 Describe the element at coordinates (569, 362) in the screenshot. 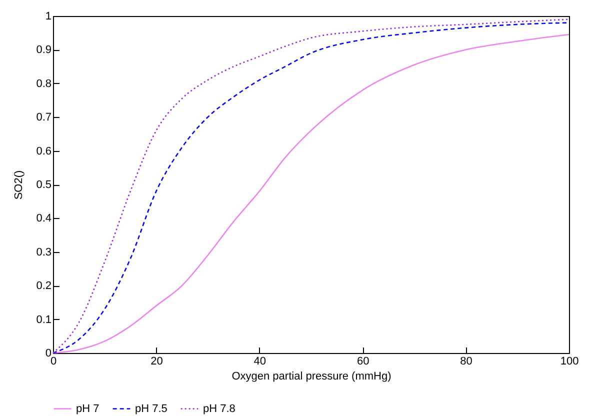

I see `x-tick-label: 100` at that location.